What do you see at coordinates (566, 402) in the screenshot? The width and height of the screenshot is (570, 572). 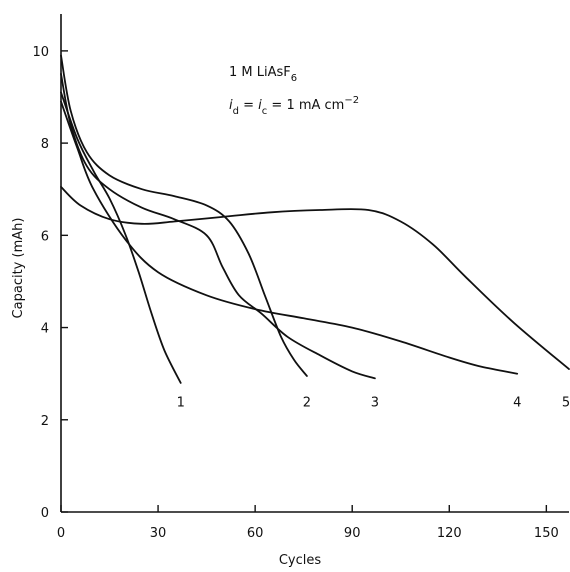 I see `series-5-label: 5` at bounding box center [566, 402].